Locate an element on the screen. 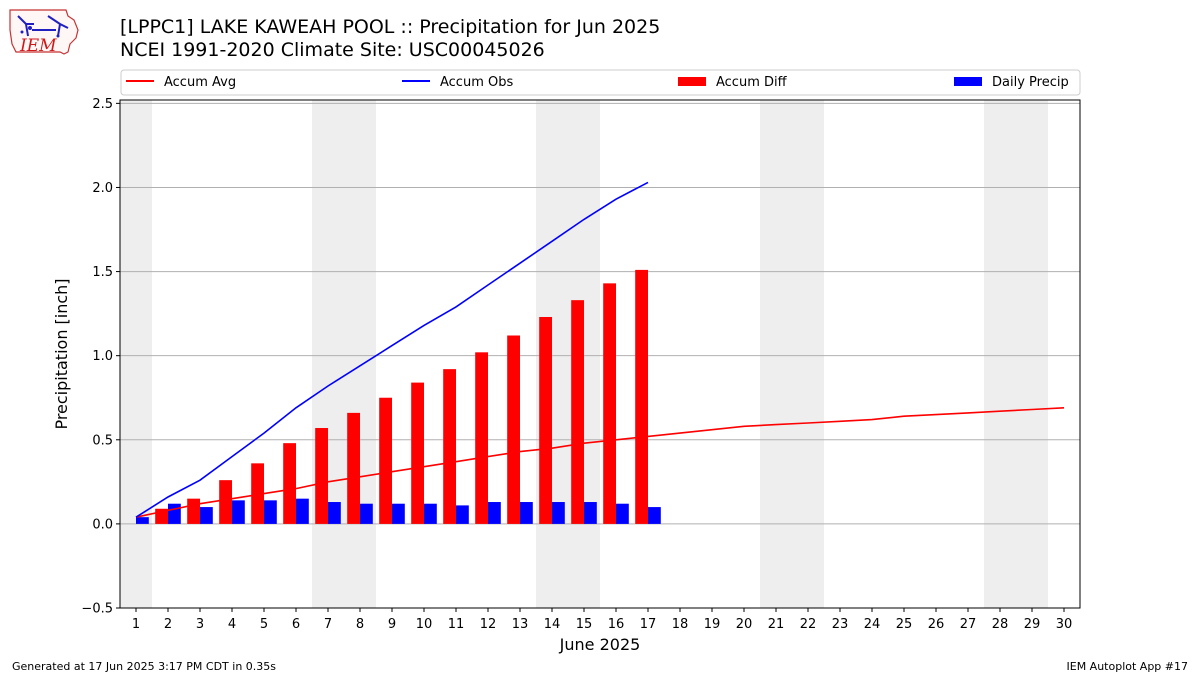  x-tick-label: 12 is located at coordinates (488, 624).